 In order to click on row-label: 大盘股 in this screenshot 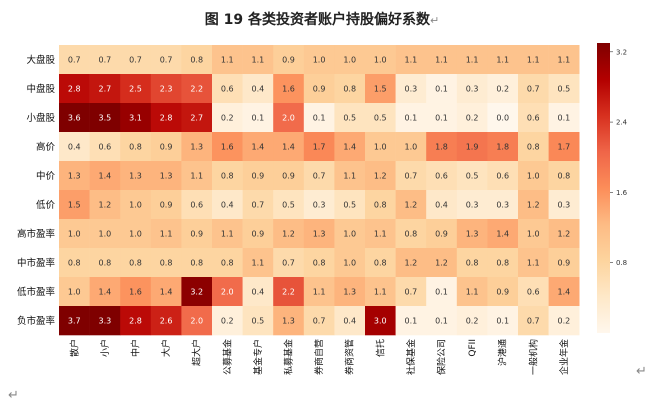, I will do `click(40, 60)`.